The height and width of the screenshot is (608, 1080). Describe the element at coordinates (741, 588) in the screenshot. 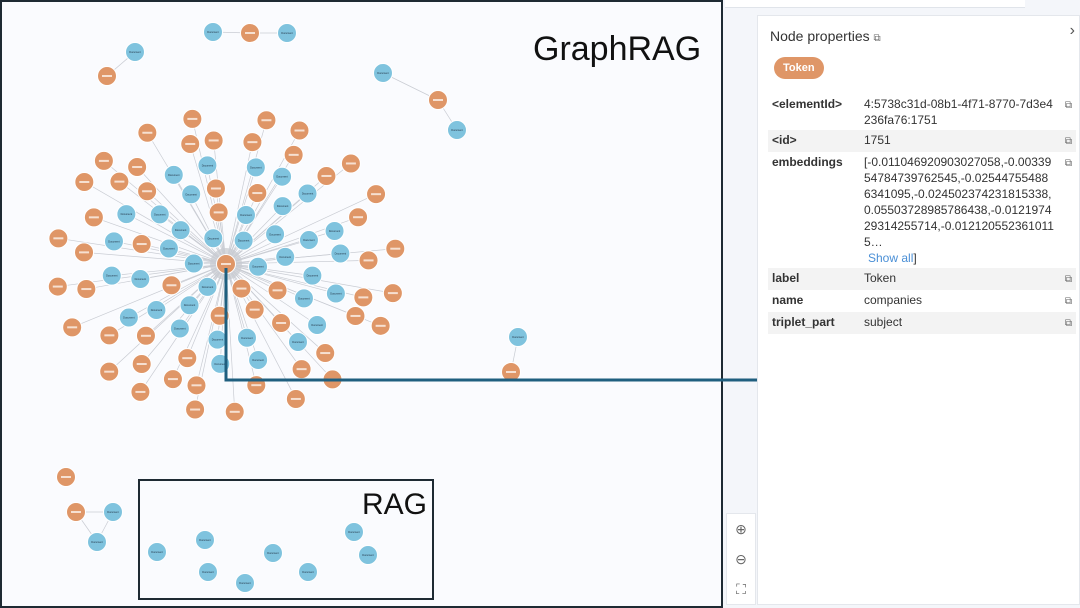

I see `fit-screen-icon: ⛶` at that location.